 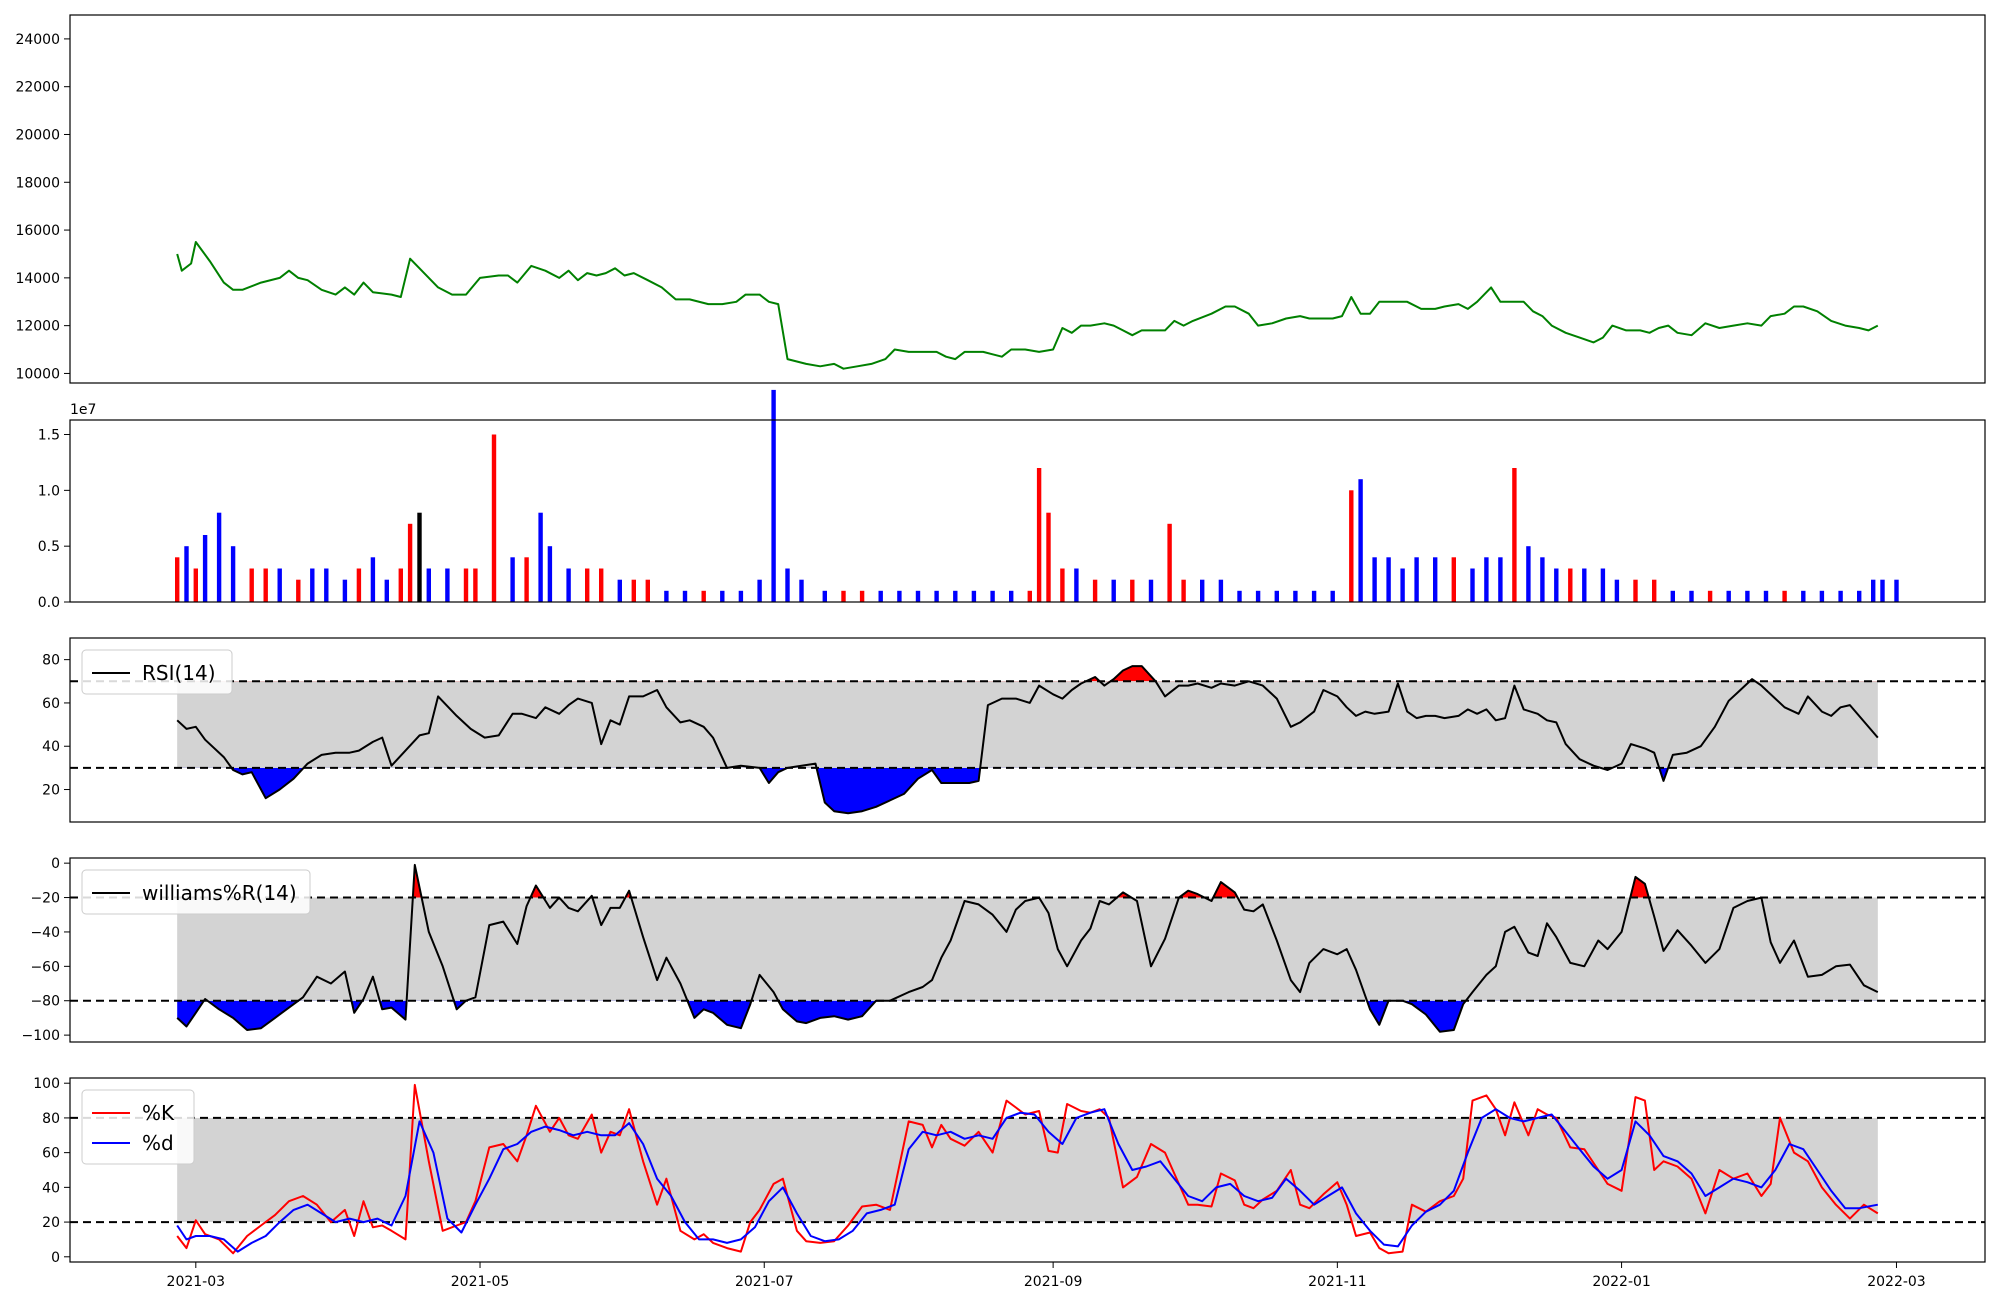 I want to click on y-tick-label: 80, so click(x=51, y=661).